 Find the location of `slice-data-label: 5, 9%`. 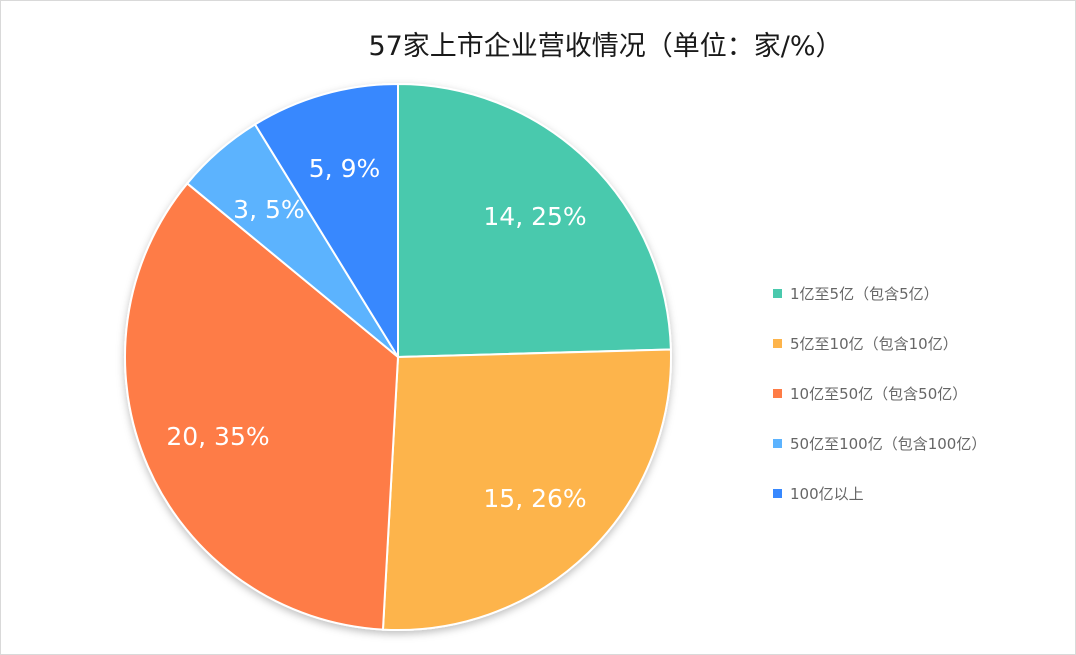

slice-data-label: 5, 9% is located at coordinates (344, 168).